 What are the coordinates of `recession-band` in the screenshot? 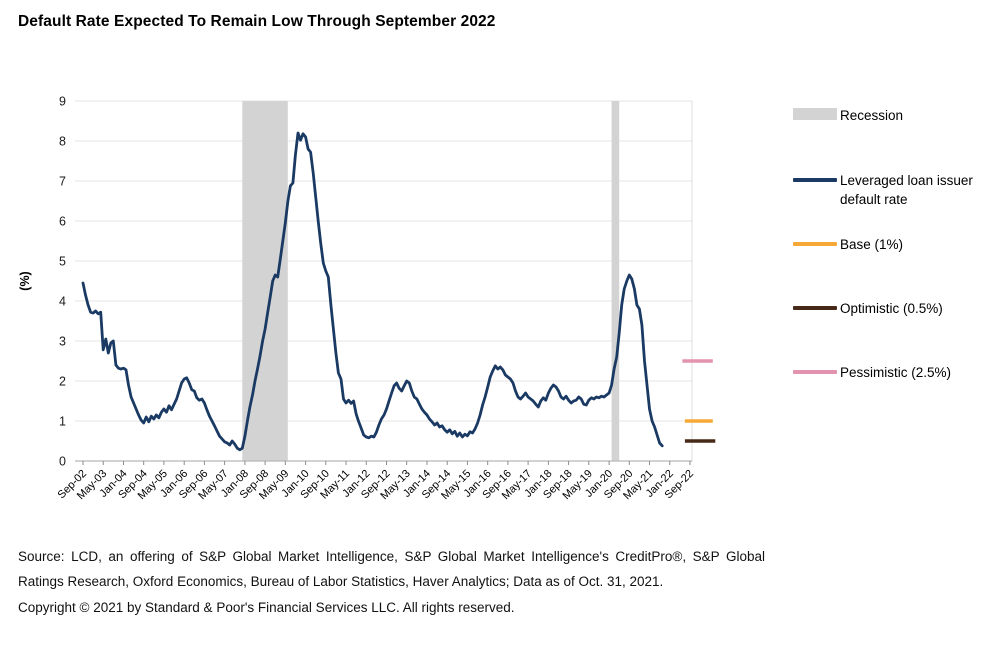 It's located at (615, 281).